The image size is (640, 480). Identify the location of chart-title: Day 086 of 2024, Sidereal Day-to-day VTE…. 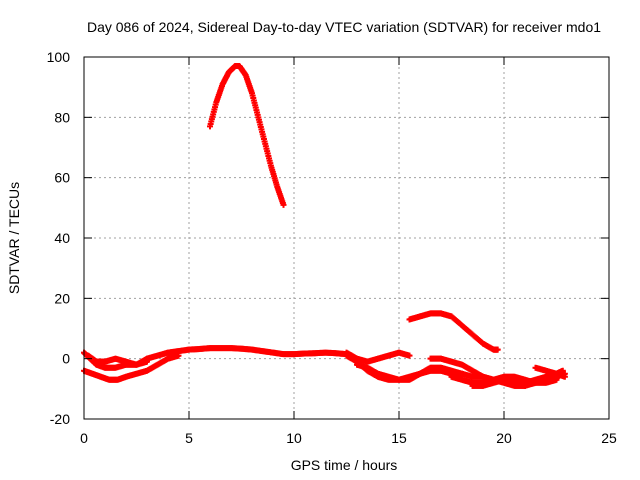
(344, 27).